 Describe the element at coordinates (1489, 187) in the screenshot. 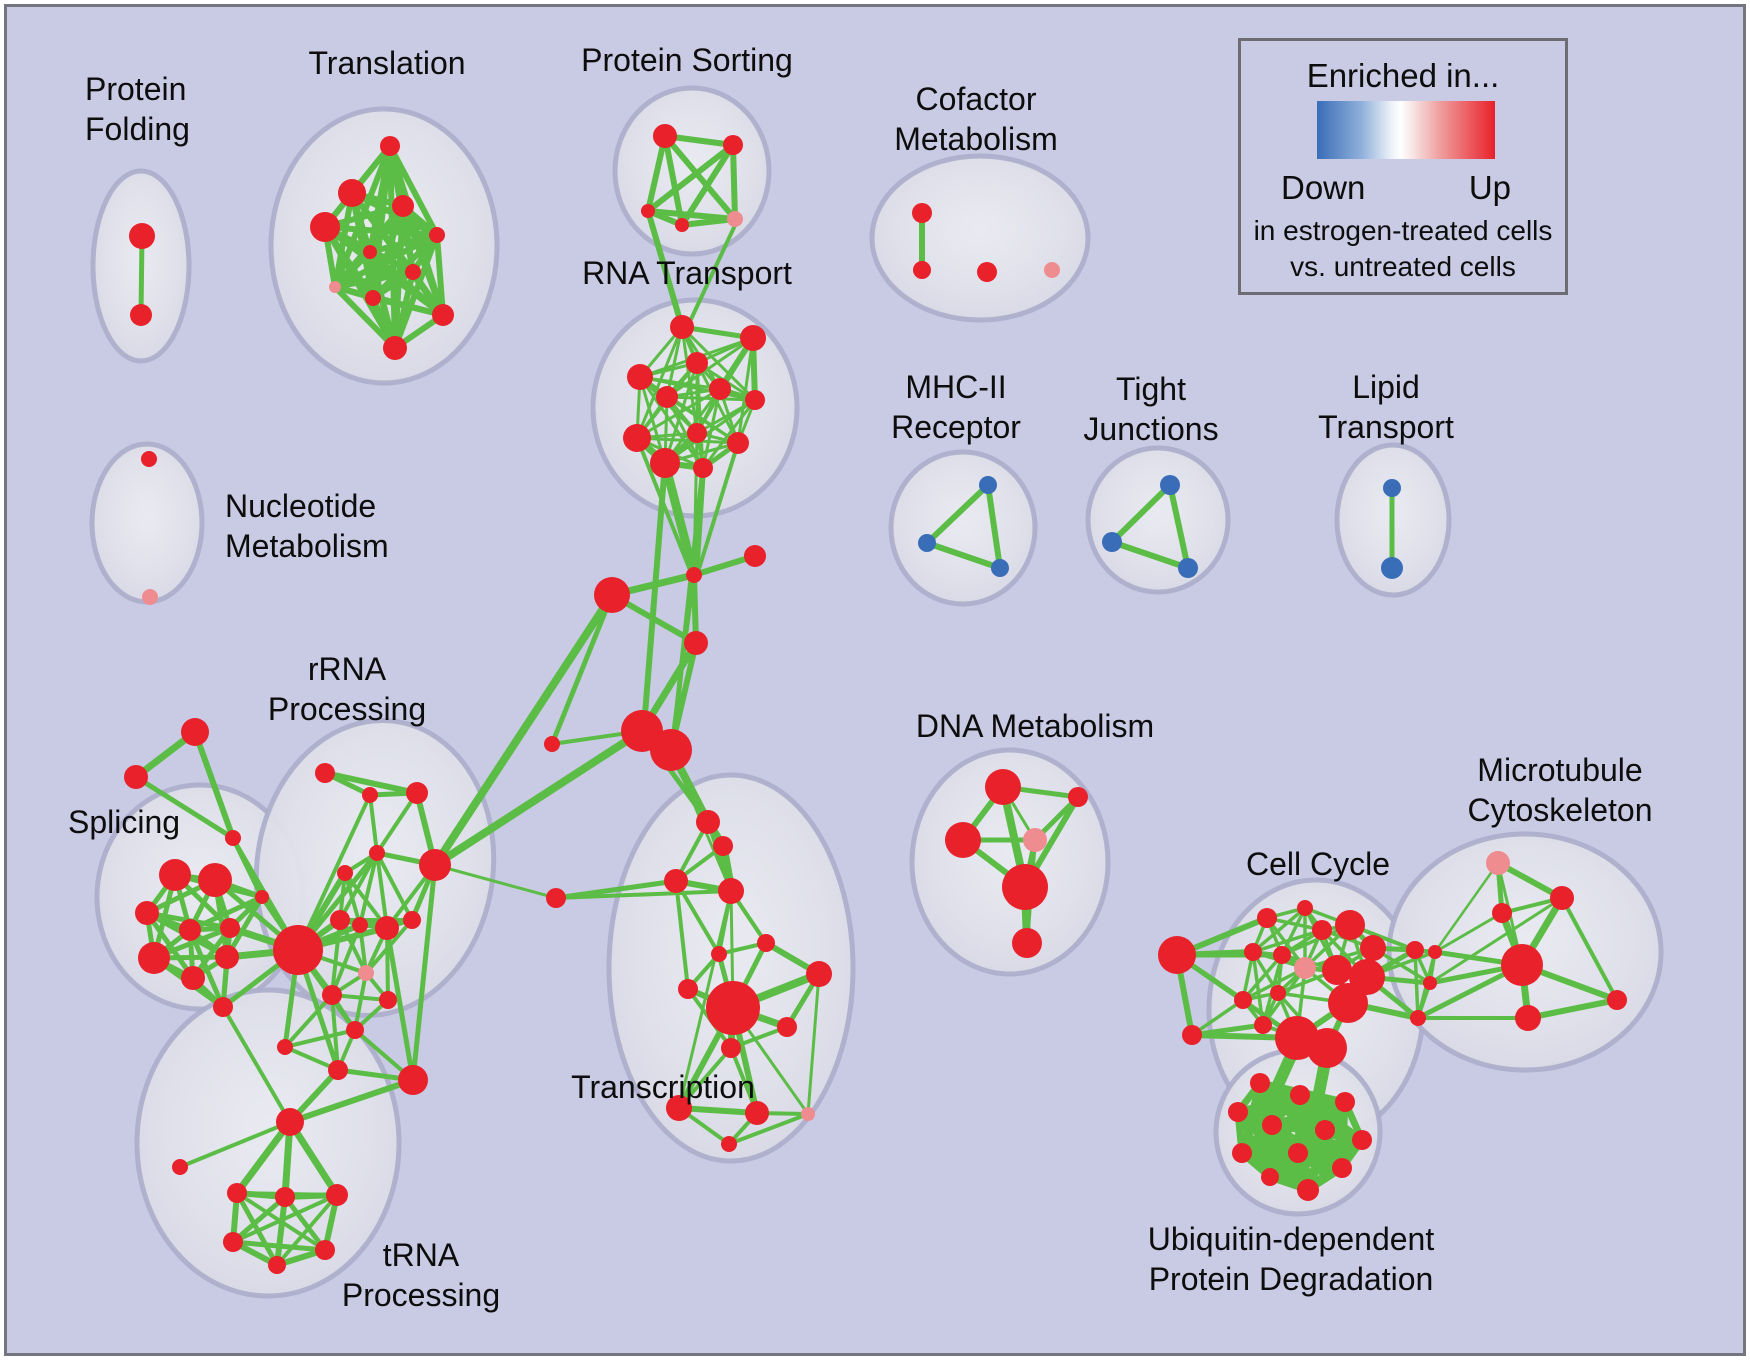

I see `legend-up-label: Up` at that location.